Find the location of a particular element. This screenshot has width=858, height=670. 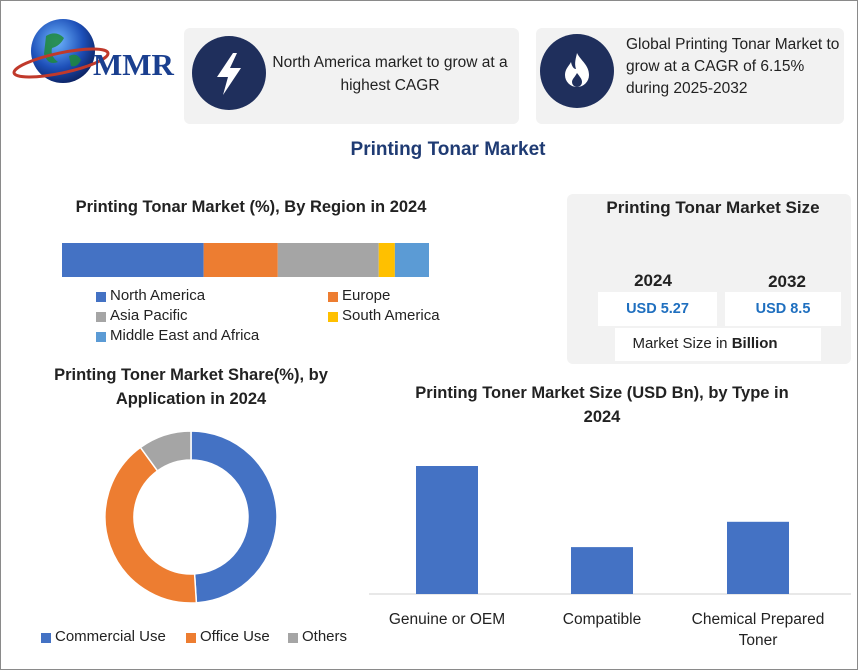

size-value: USD 5.27 is located at coordinates (657, 309).